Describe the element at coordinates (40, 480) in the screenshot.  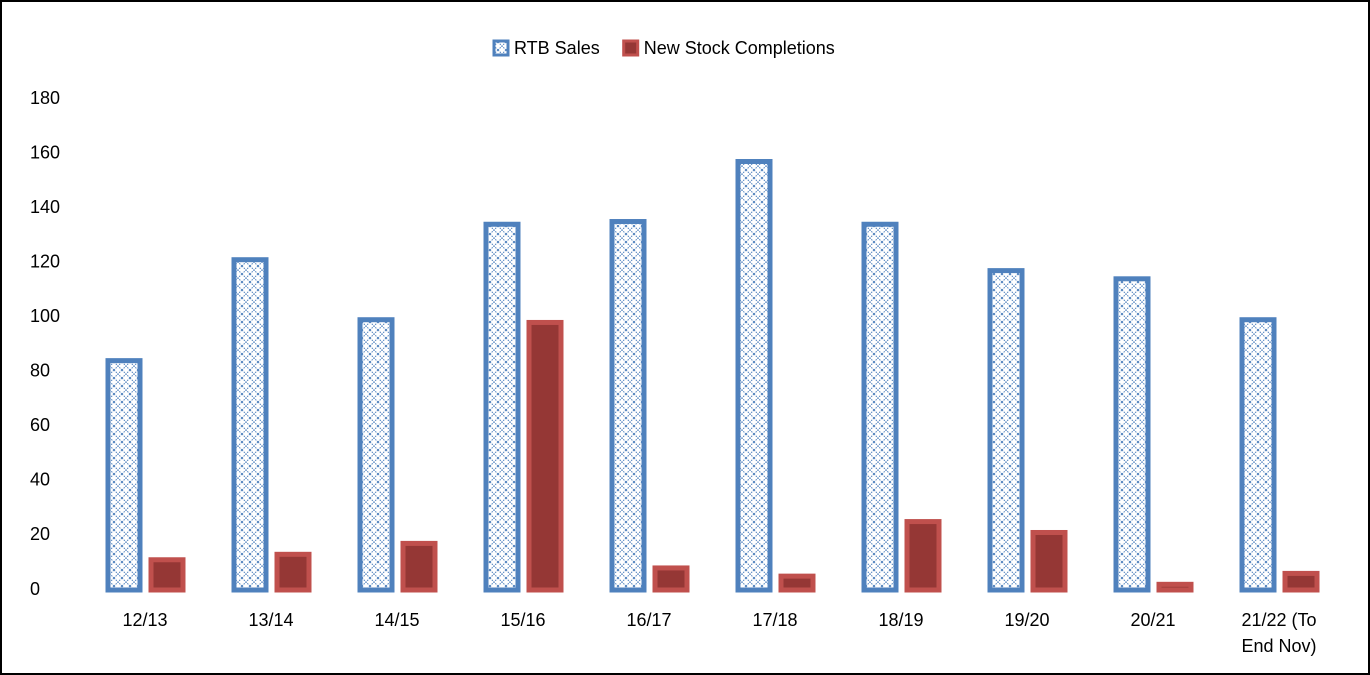
I see `y-tick-label: 40` at that location.